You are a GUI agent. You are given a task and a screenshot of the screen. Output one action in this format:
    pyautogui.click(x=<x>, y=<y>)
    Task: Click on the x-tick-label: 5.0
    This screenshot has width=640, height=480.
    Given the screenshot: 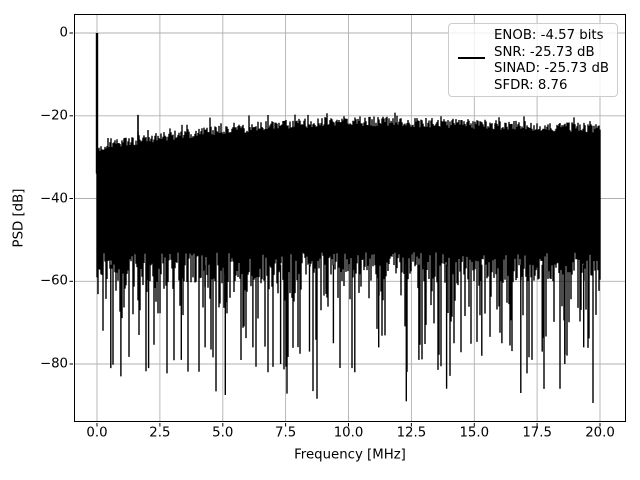 What is the action you would take?
    pyautogui.click(x=223, y=433)
    